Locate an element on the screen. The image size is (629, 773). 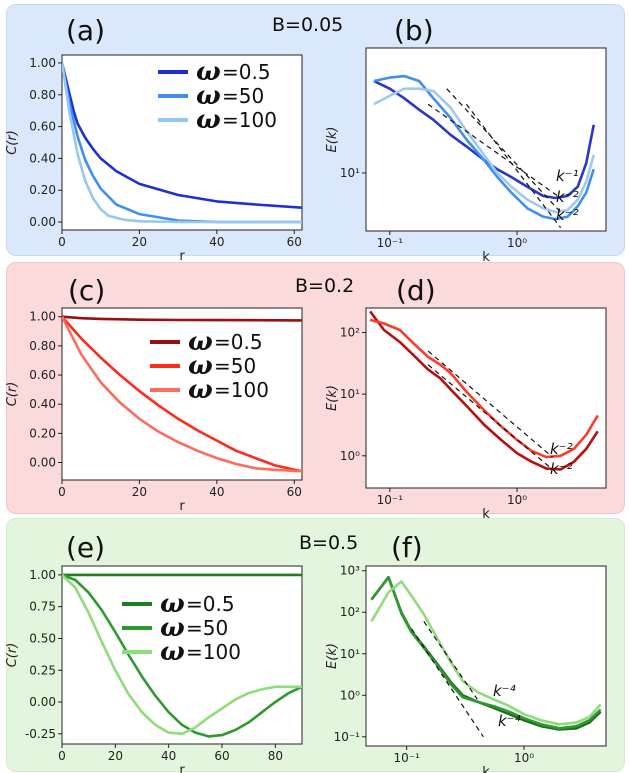
y-tick-label: 10⁻¹ is located at coordinates (347, 737).